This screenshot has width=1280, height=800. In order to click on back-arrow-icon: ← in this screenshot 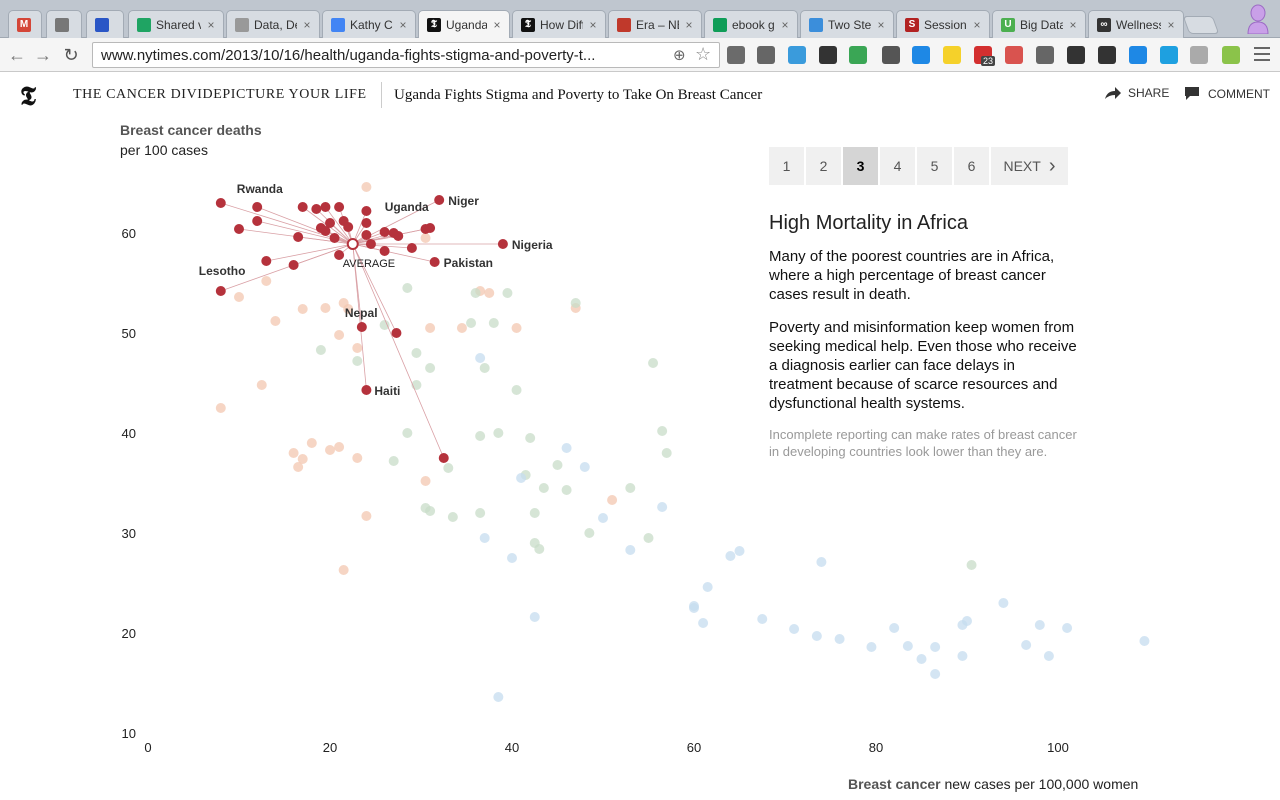, I will do `click(17, 55)`.